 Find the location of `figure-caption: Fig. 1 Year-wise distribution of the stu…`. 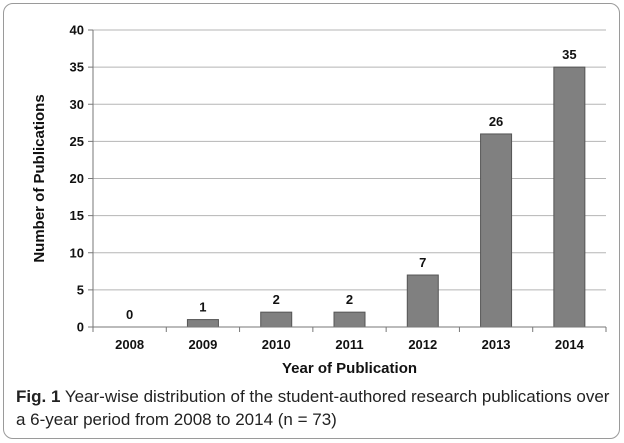

figure-caption: Fig. 1 Year-wise distribution of the stu… is located at coordinates (313, 408).